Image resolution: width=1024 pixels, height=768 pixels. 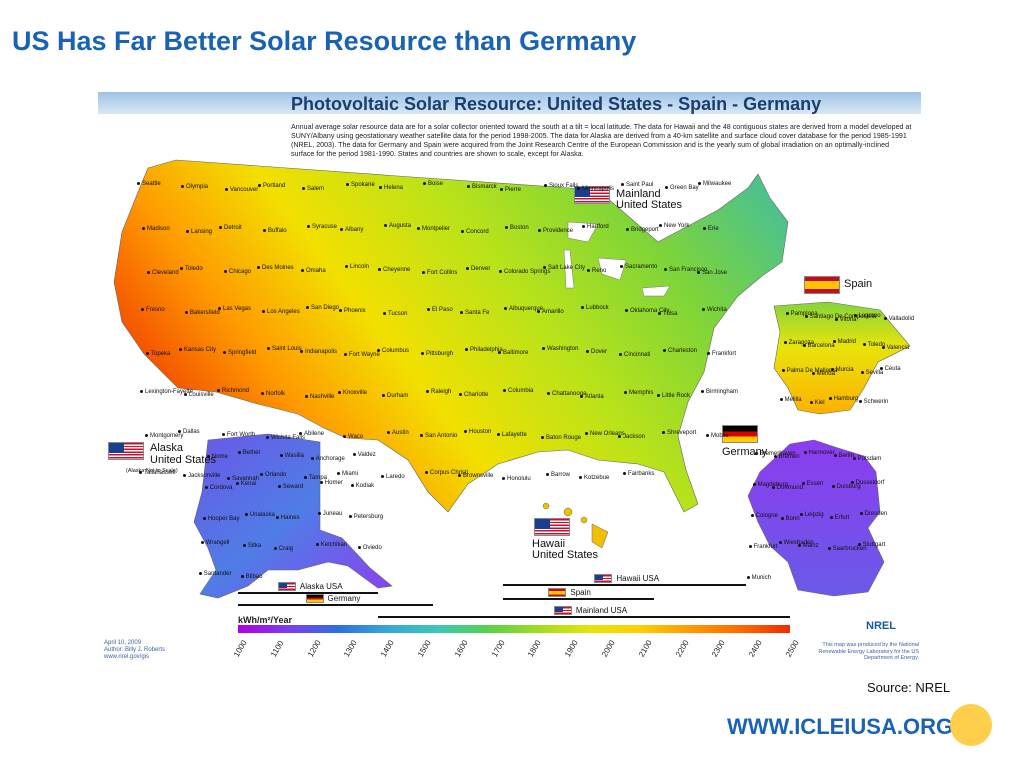 What do you see at coordinates (126, 451) in the screenshot?
I see `alaska-flag-icon` at bounding box center [126, 451].